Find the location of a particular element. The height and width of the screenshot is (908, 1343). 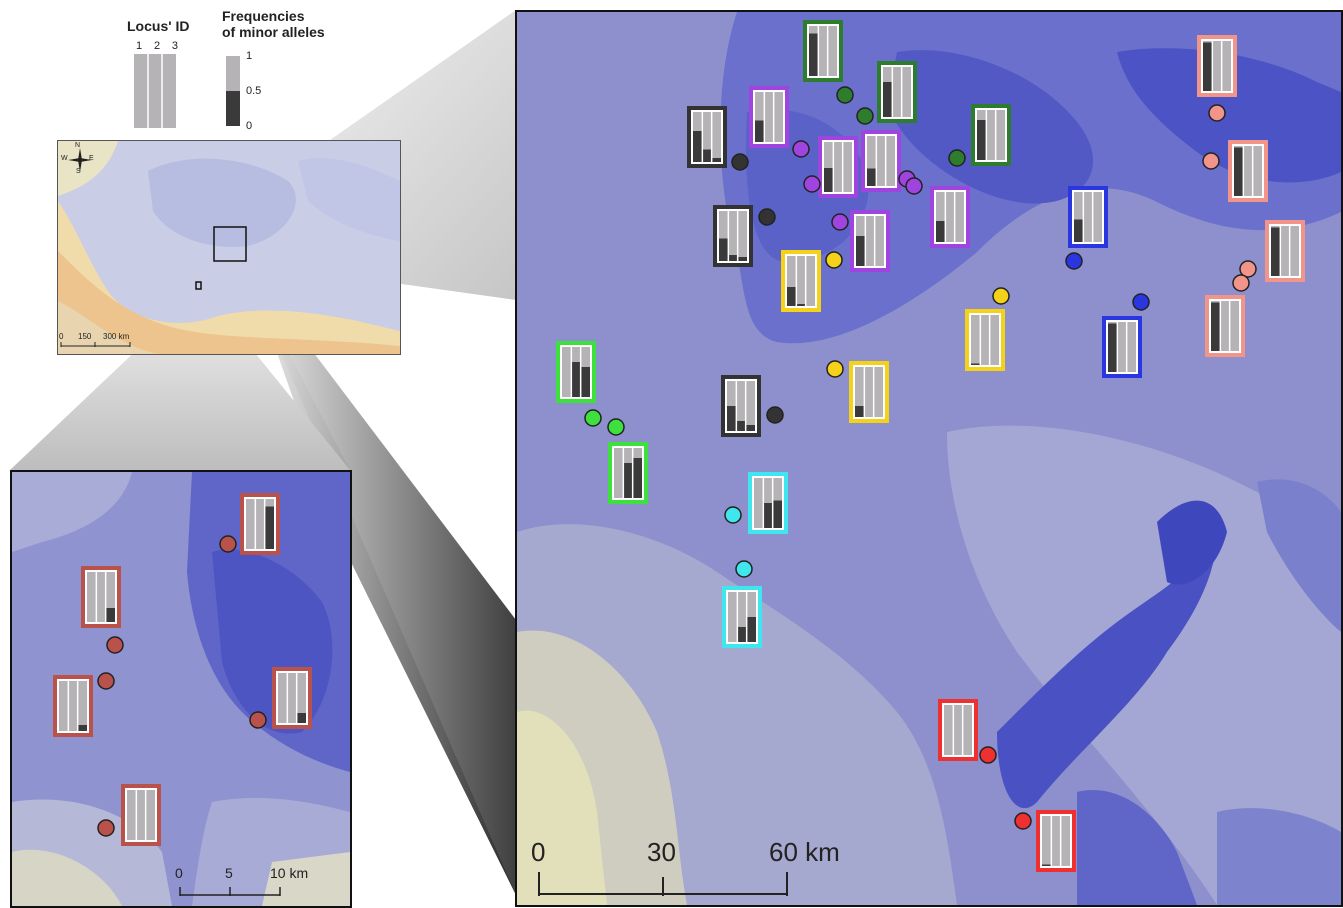

inset-scale-0: 0 is located at coordinates (179, 873).